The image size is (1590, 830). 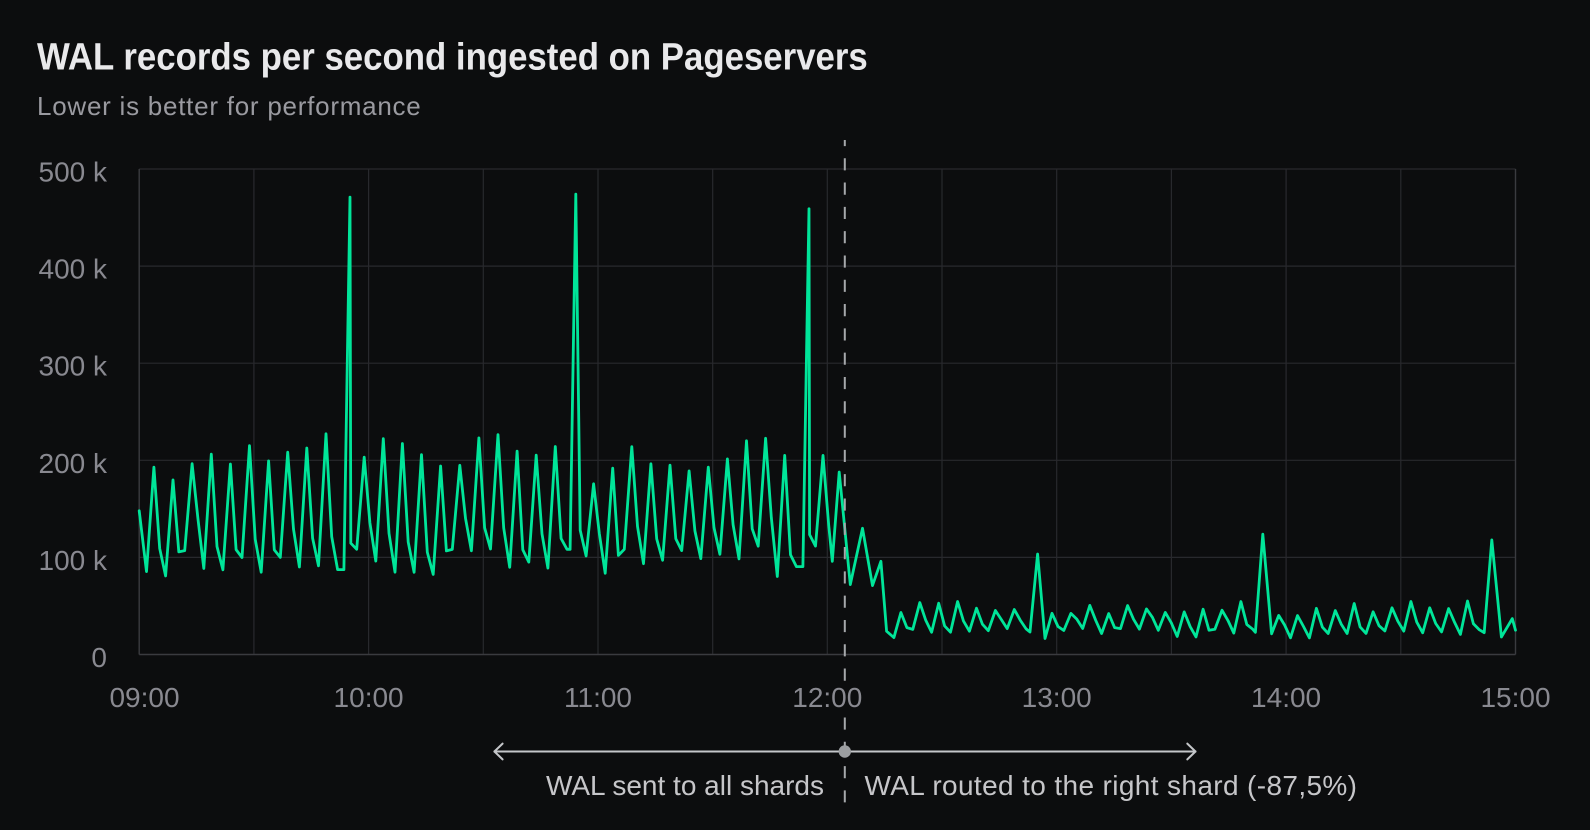 I want to click on svg-text: 200 k, so click(x=73, y=463).